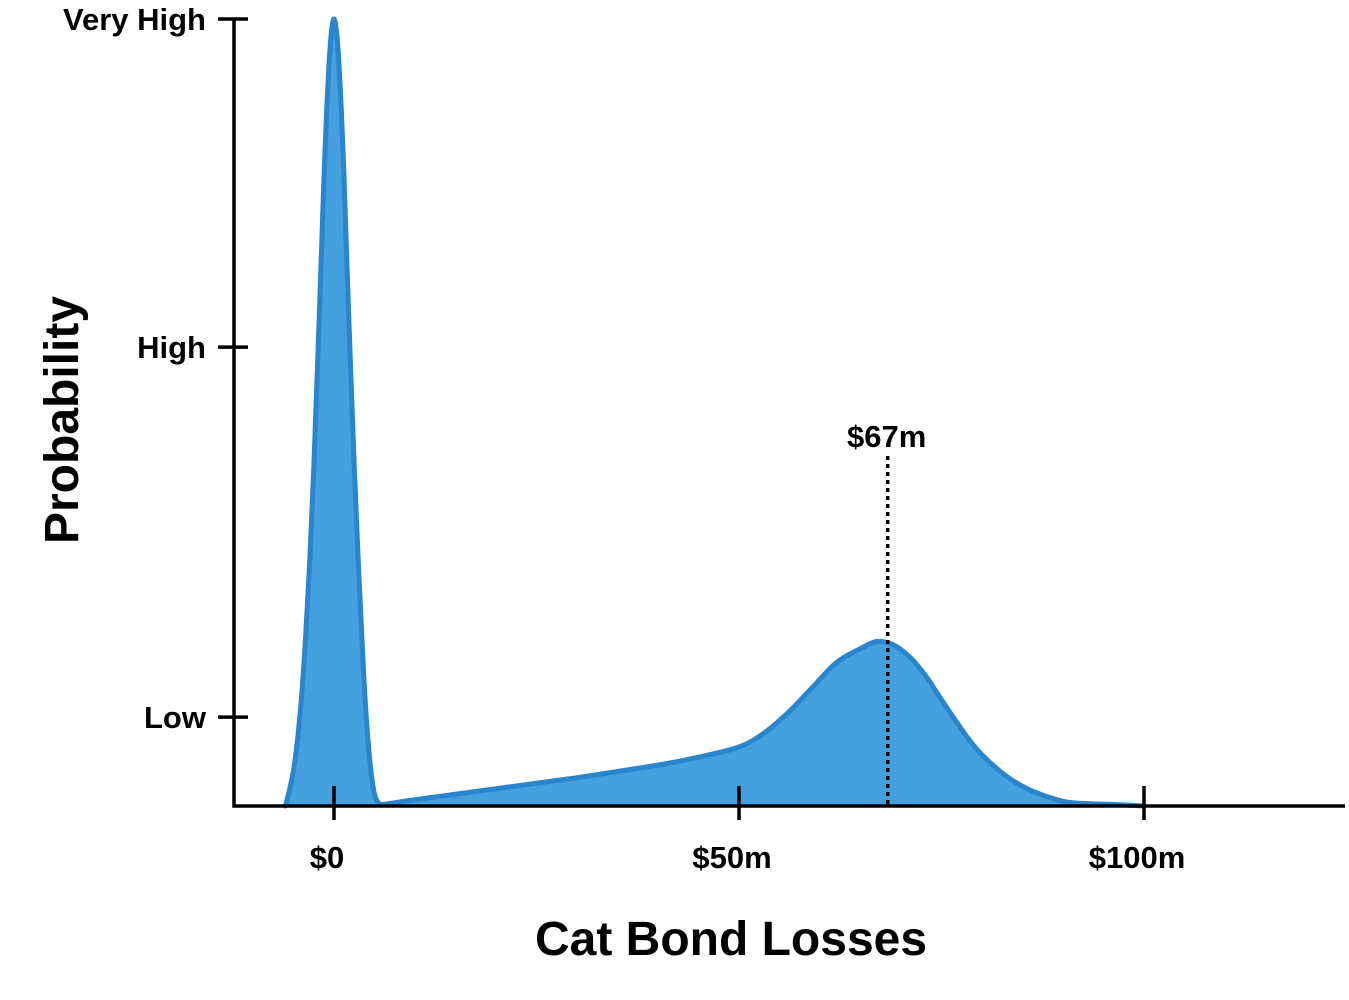 Image resolution: width=1349 pixels, height=1000 pixels. What do you see at coordinates (886, 436) in the screenshot?
I see `annotation-label: $67m` at bounding box center [886, 436].